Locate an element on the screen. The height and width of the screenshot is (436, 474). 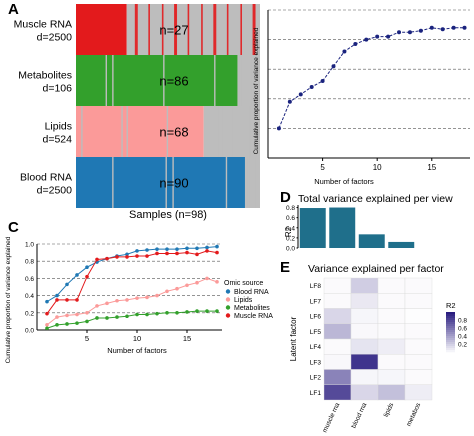
view-name: Lipids is located at coordinates (58, 127).